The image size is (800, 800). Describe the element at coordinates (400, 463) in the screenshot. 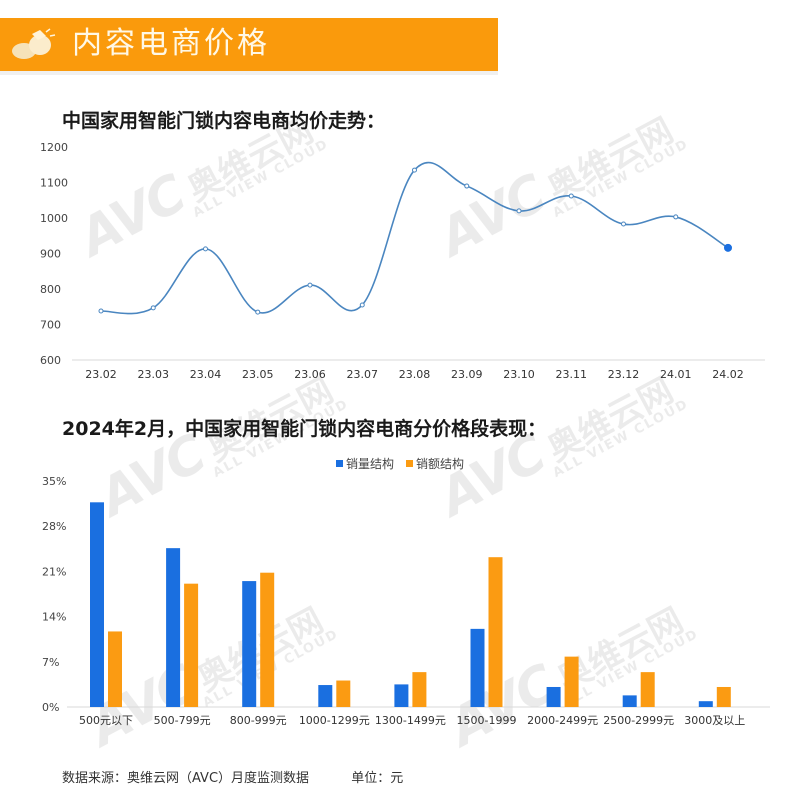

I see `bar-chart-legend: 销量结构 销额结构` at that location.